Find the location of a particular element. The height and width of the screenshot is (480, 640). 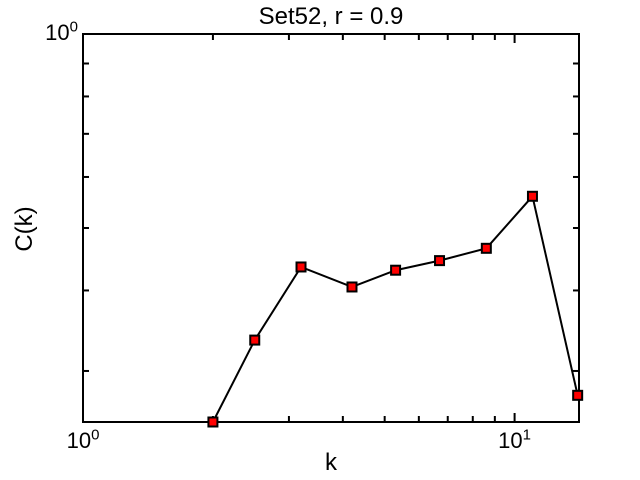

y-tick-label: 100 is located at coordinates (61, 31).